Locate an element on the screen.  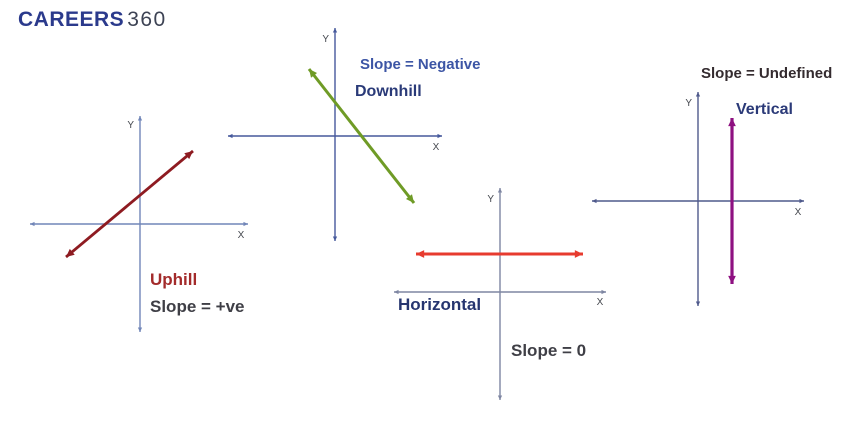
vertical-label: Vertical is located at coordinates (764, 109).